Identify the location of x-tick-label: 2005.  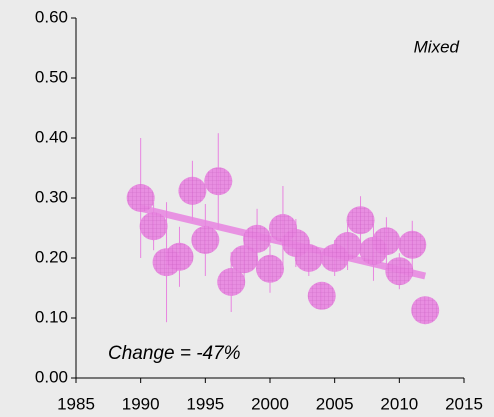
(335, 403).